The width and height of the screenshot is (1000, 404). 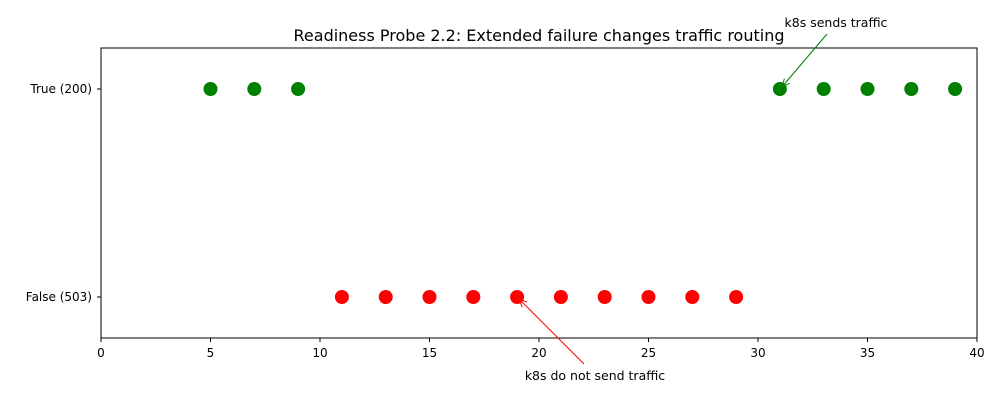 I want to click on annotation-label: k8s do not send traffic, so click(x=595, y=375).